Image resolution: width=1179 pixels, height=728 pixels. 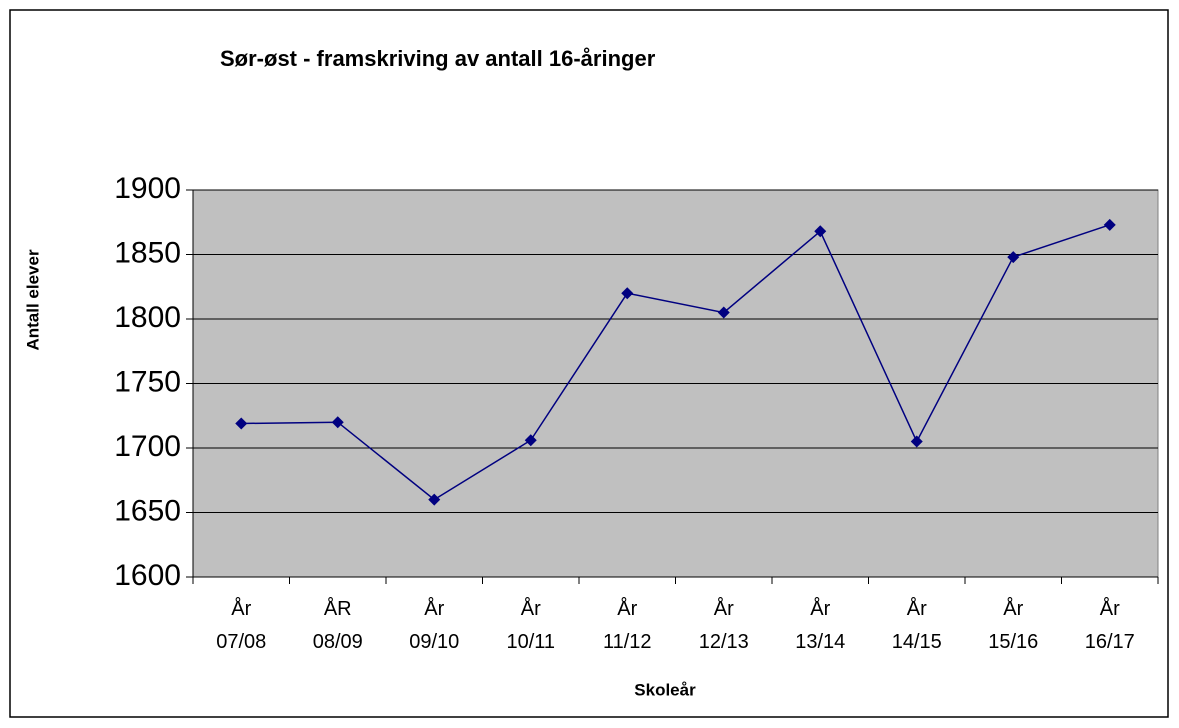 I want to click on x-tick-label: År 09/10, so click(x=434, y=625).